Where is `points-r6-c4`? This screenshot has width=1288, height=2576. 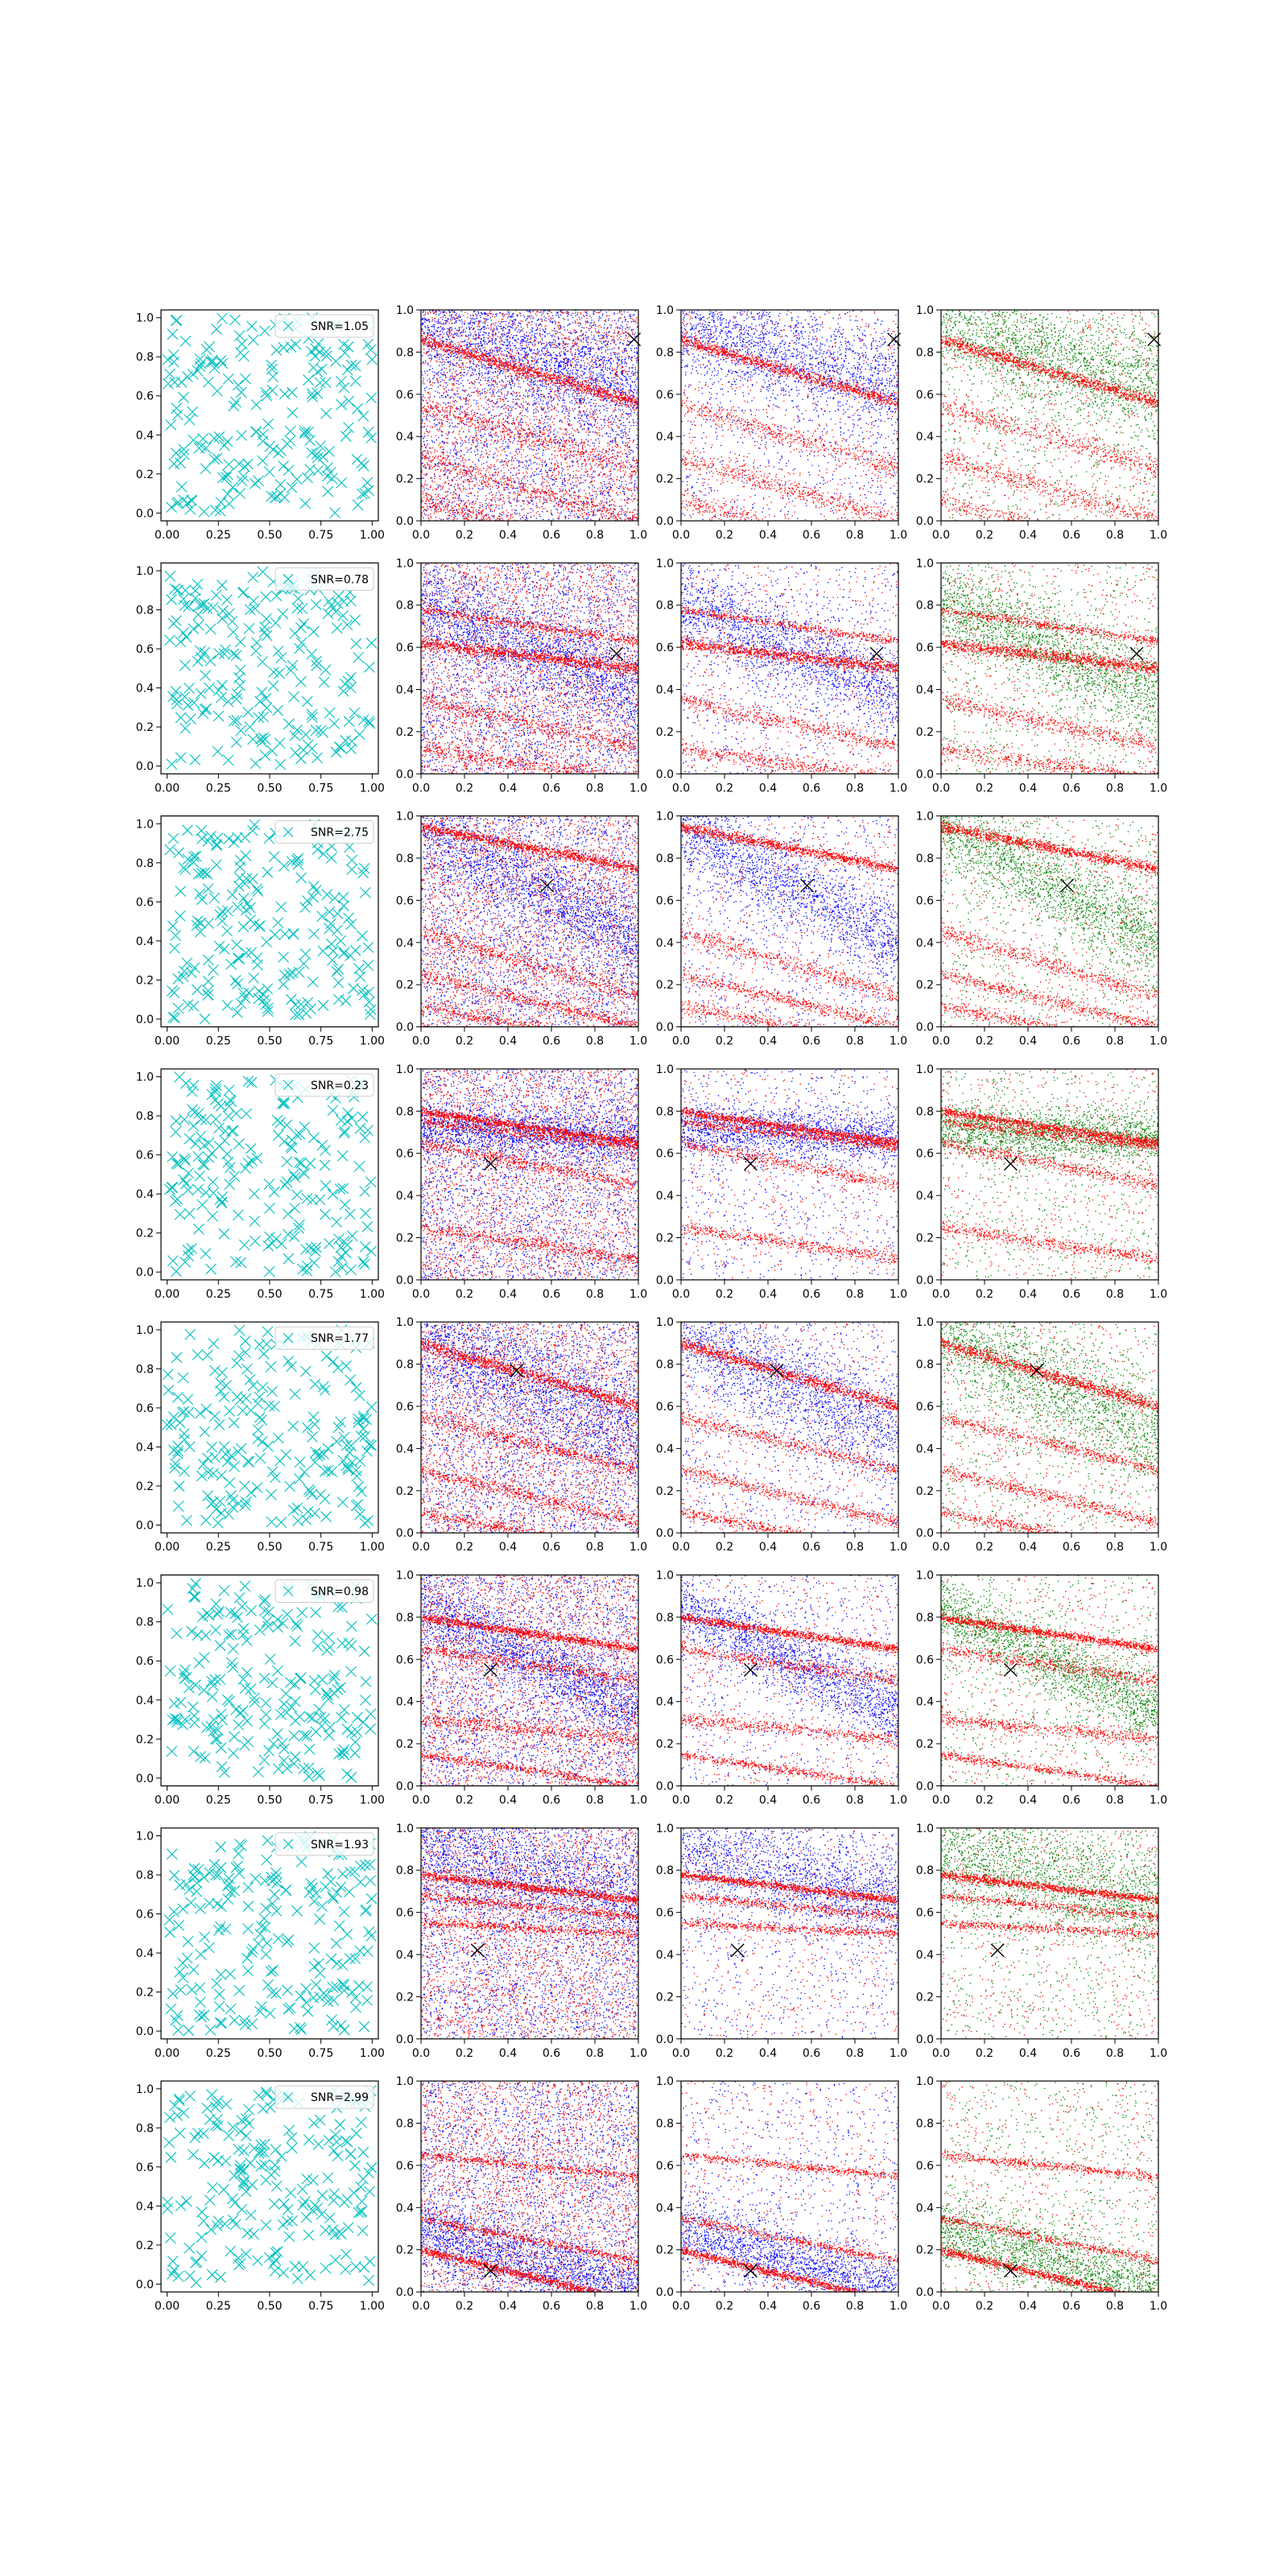 points-r6-c4 is located at coordinates (1050, 1681).